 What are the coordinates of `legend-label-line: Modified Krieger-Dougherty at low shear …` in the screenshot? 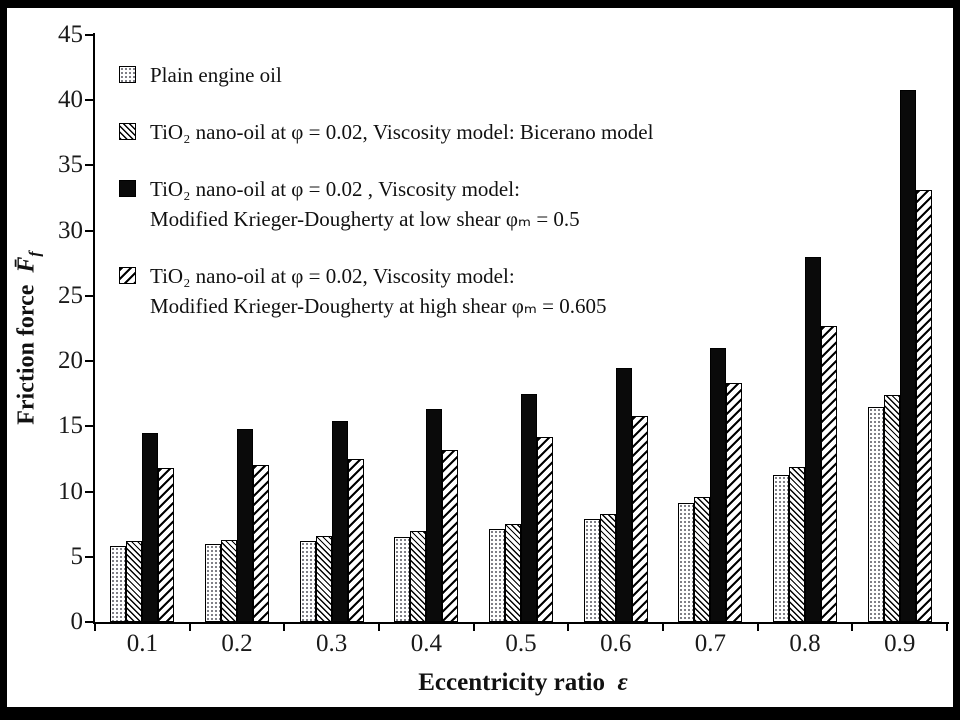 It's located at (365, 219).